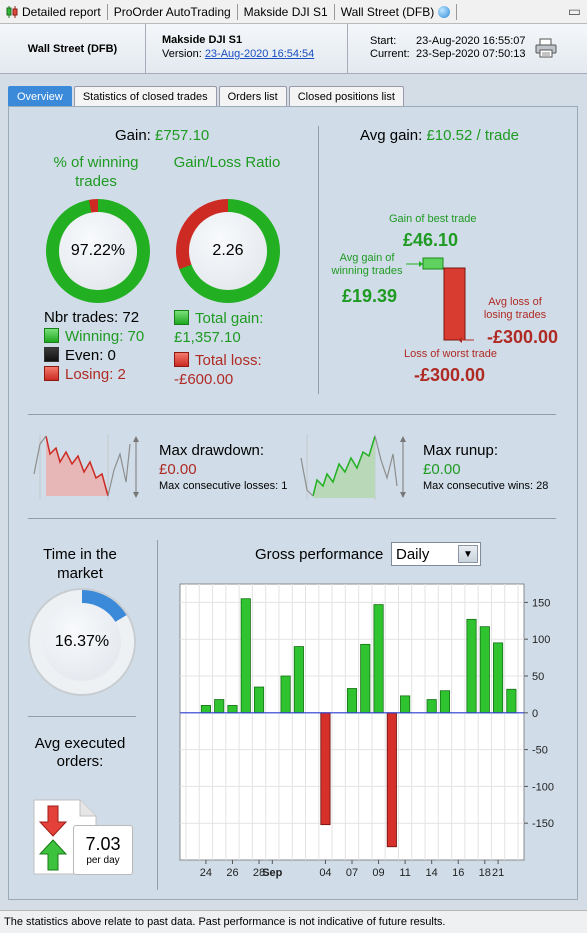  Describe the element at coordinates (51, 354) in the screenshot. I see `even-swatch` at that location.